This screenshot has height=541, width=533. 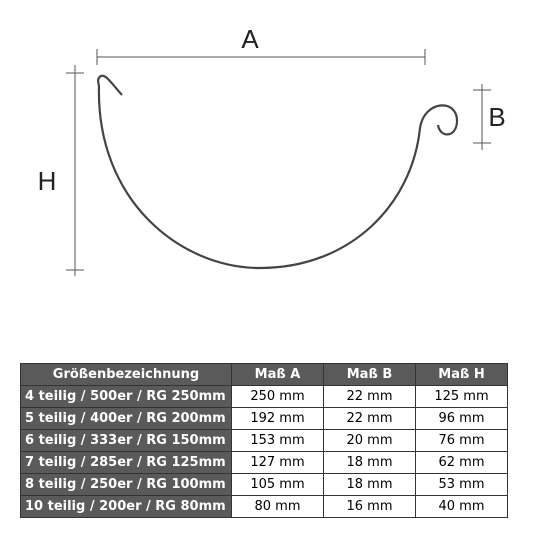 What do you see at coordinates (461, 484) in the screenshot?
I see `table-cell: 53 mm` at bounding box center [461, 484].